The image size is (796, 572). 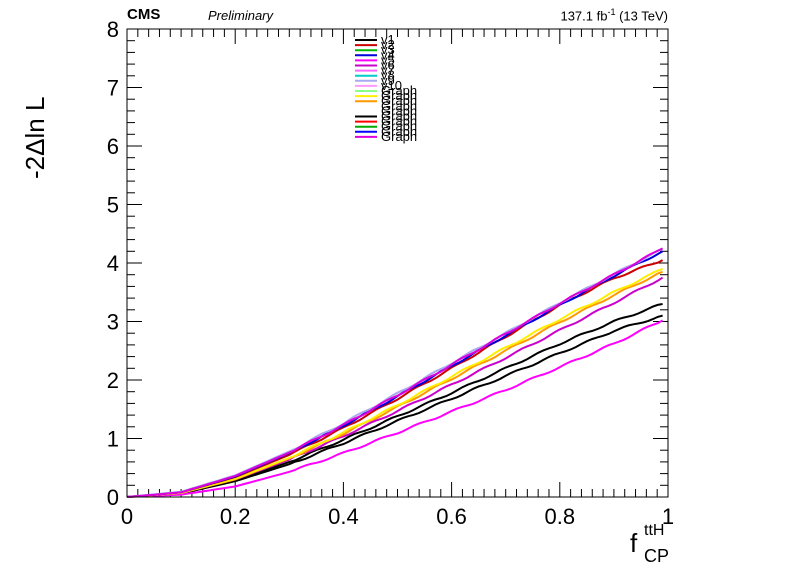 What do you see at coordinates (611, 12) in the screenshot?
I see `lumi-exponent: -1` at bounding box center [611, 12].